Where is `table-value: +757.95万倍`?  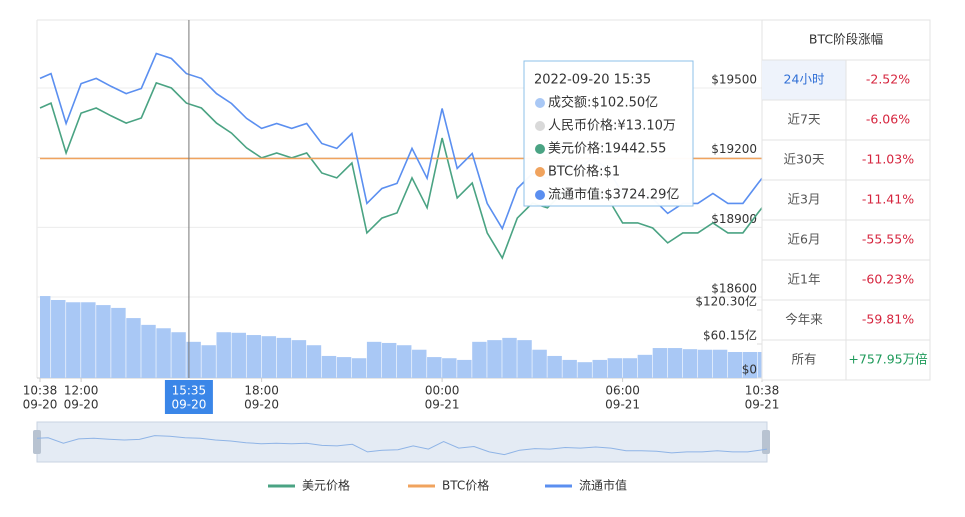
table-value: +757.95万倍 is located at coordinates (887, 359).